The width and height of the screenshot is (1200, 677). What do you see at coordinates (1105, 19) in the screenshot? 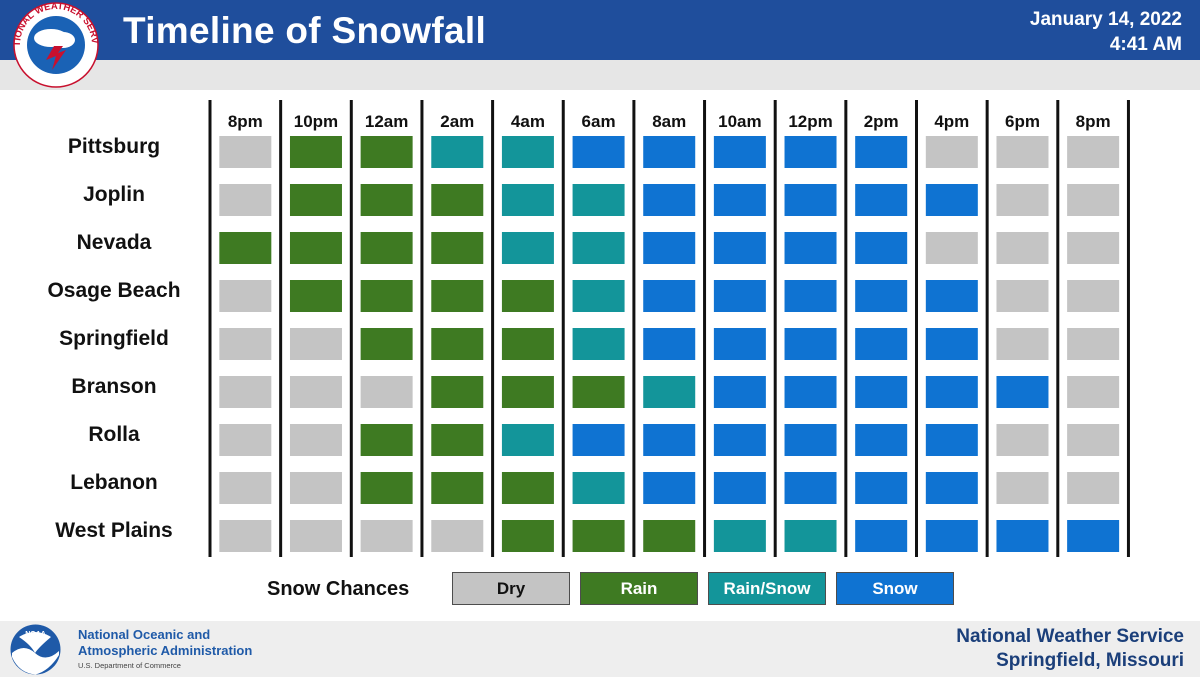
I see `date-text: January 14, 2022` at bounding box center [1105, 19].